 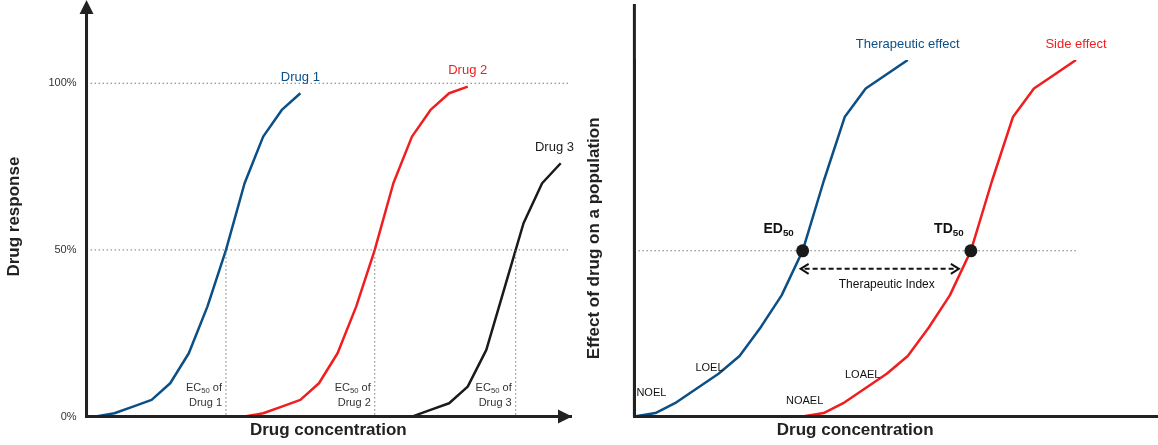 What do you see at coordinates (862, 374) in the screenshot?
I see `annotation: LOAEL` at bounding box center [862, 374].